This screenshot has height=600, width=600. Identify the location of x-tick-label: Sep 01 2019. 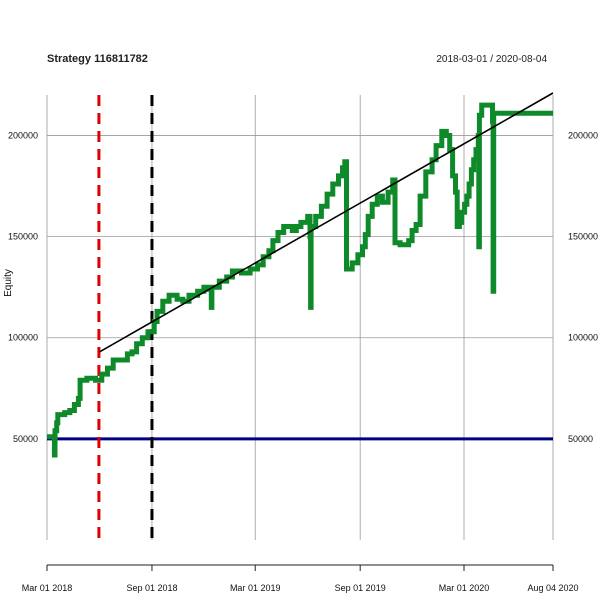
(360, 588).